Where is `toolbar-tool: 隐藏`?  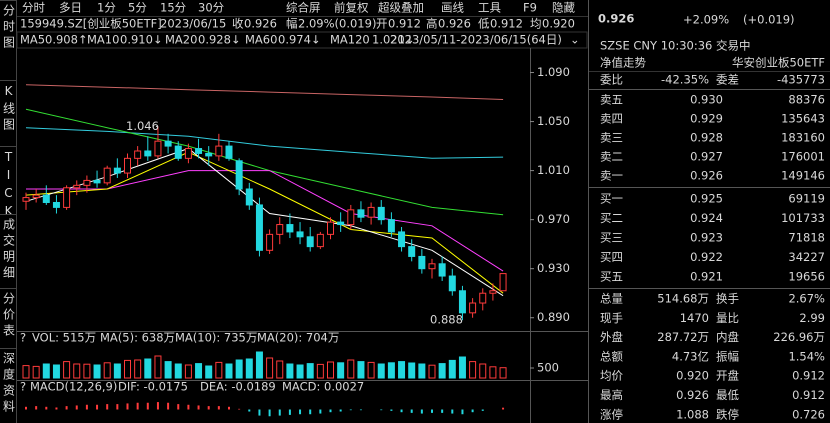 toolbar-tool: 隐藏 is located at coordinates (563, 8).